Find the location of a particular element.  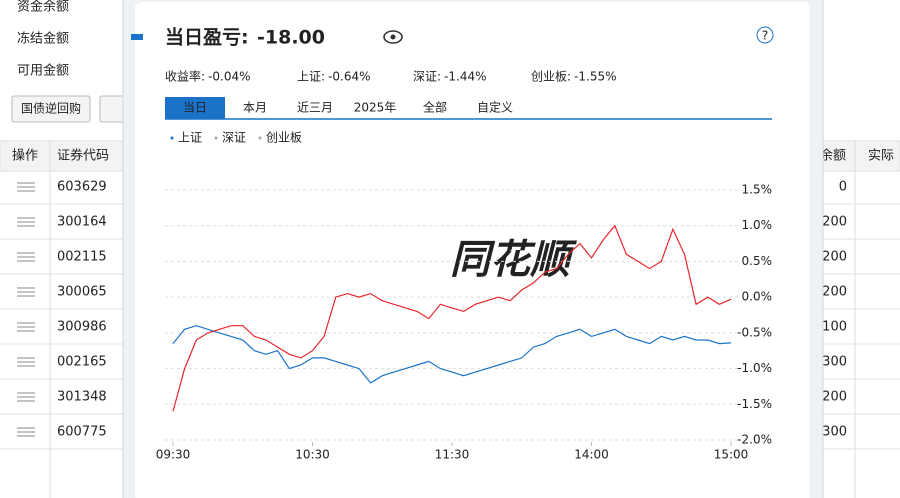

table-header-label: 余额 is located at coordinates (833, 156).